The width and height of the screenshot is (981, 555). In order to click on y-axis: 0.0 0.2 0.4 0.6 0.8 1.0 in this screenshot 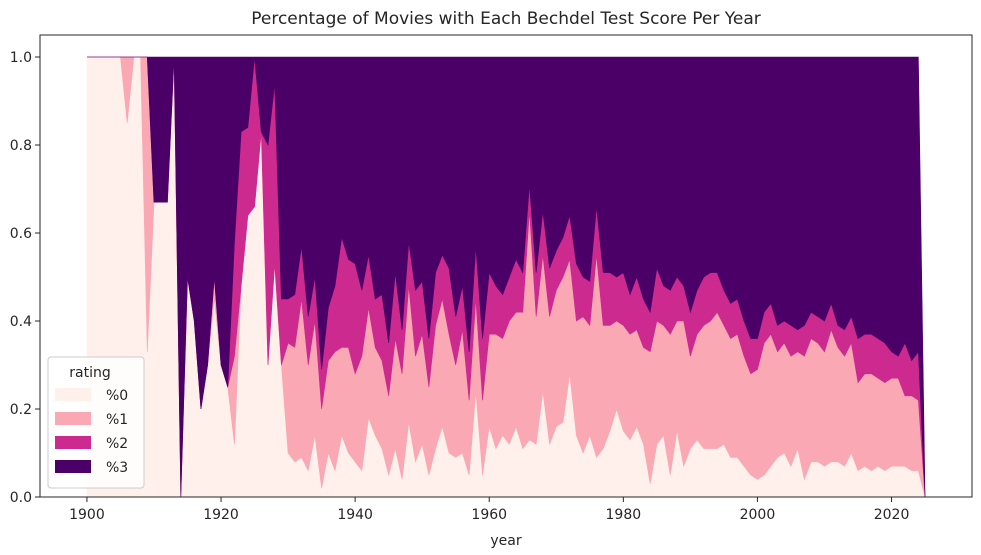, I will do `click(25, 278)`.